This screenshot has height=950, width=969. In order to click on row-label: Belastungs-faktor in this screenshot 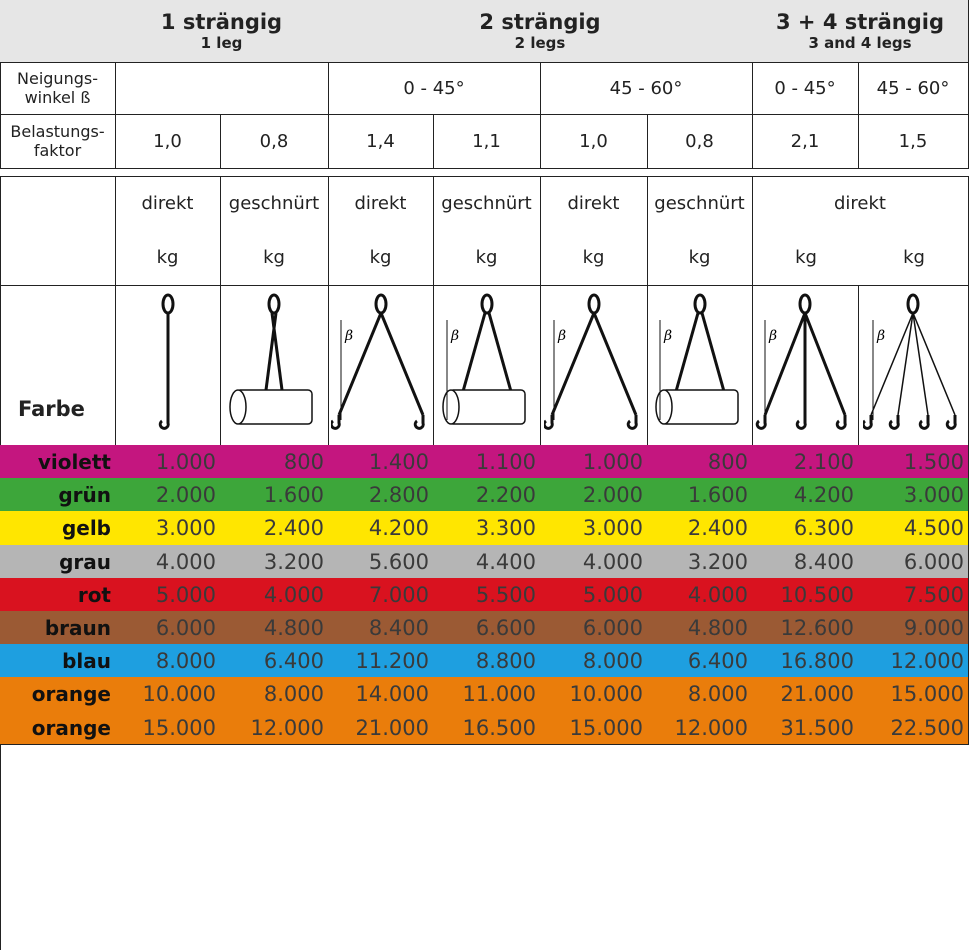, I will do `click(58, 141)`.